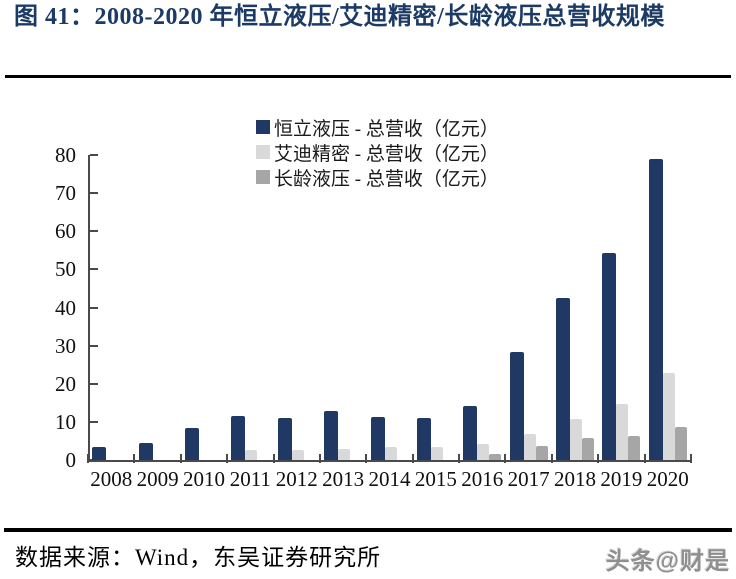 This screenshot has width=736, height=579. I want to click on bar-hengli-2009, so click(145, 451).